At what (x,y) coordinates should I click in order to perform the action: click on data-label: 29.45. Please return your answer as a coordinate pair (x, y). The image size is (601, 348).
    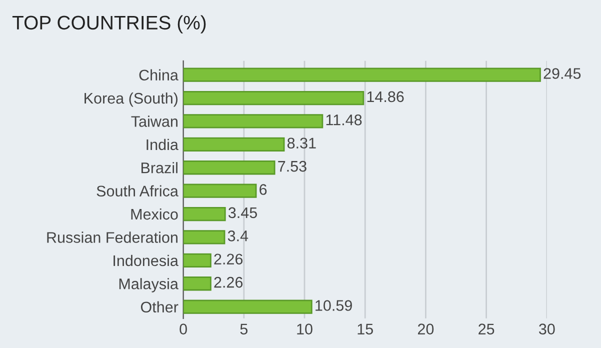
    Looking at the image, I should click on (562, 73).